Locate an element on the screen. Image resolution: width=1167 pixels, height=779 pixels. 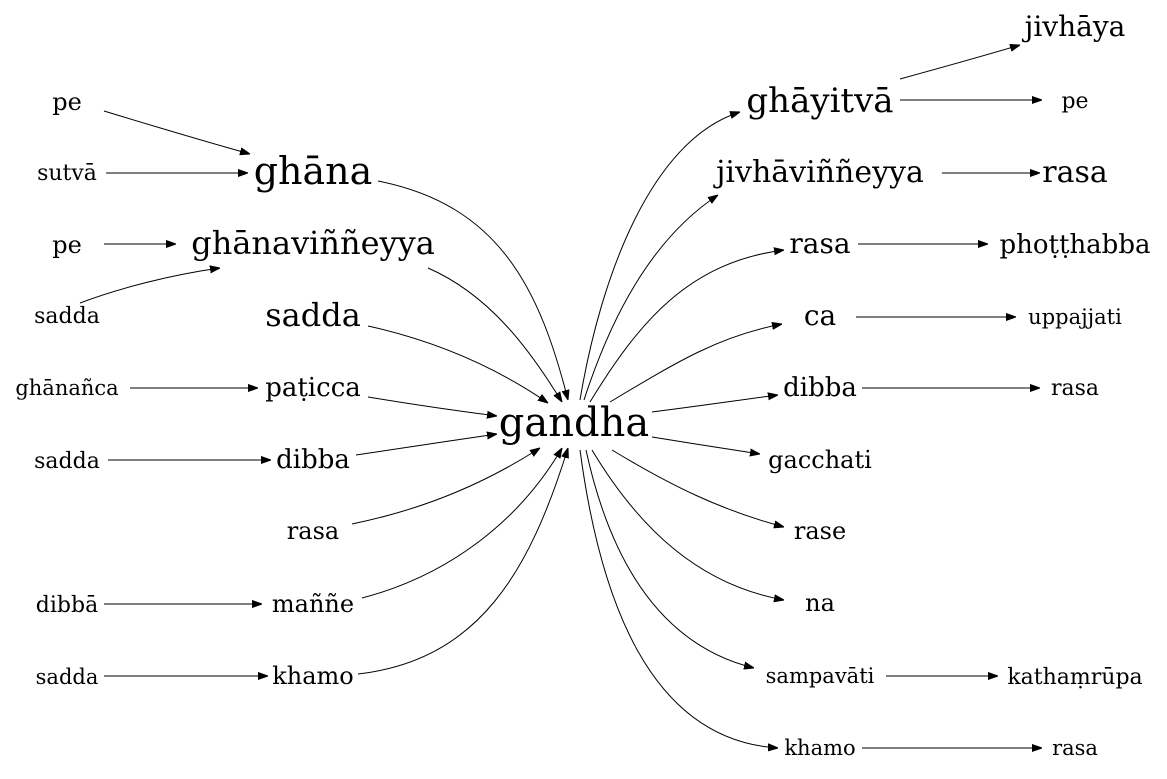
edge-manne-to-gandha is located at coordinates (461, 523).